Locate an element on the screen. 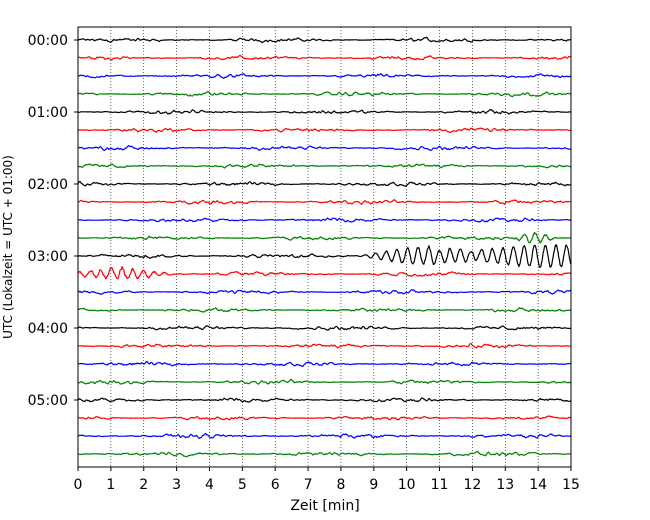  y-tick-label-01:00: 01:00 is located at coordinates (48, 113).